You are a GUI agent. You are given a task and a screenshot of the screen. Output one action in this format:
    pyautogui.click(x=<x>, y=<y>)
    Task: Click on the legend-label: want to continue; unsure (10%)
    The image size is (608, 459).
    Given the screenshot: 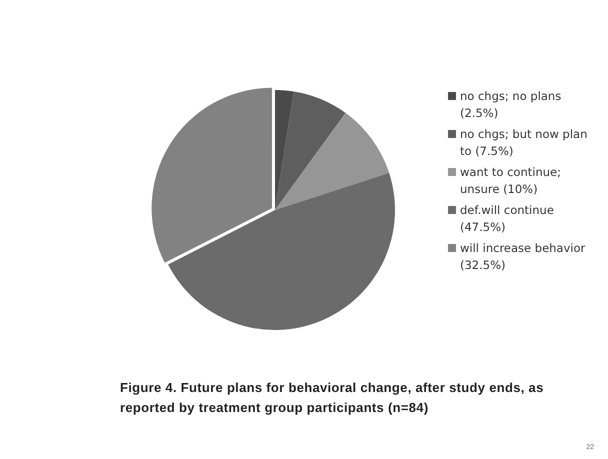 What is the action you would take?
    pyautogui.click(x=510, y=181)
    